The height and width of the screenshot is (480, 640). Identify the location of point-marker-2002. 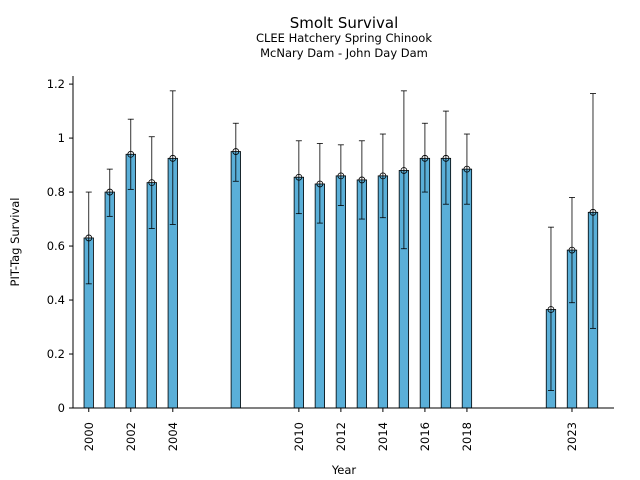
(131, 154).